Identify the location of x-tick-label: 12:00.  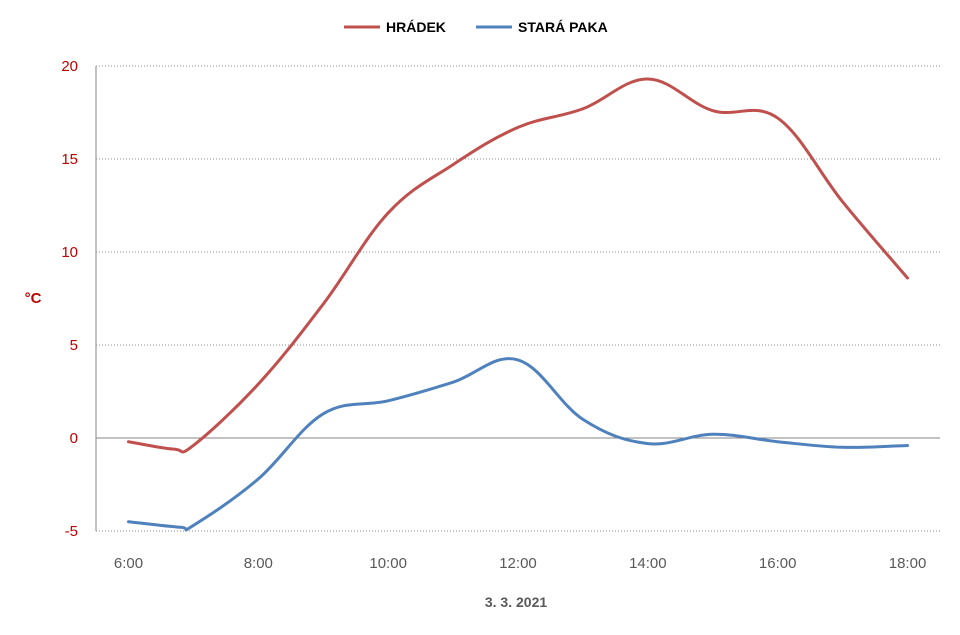
(518, 563).